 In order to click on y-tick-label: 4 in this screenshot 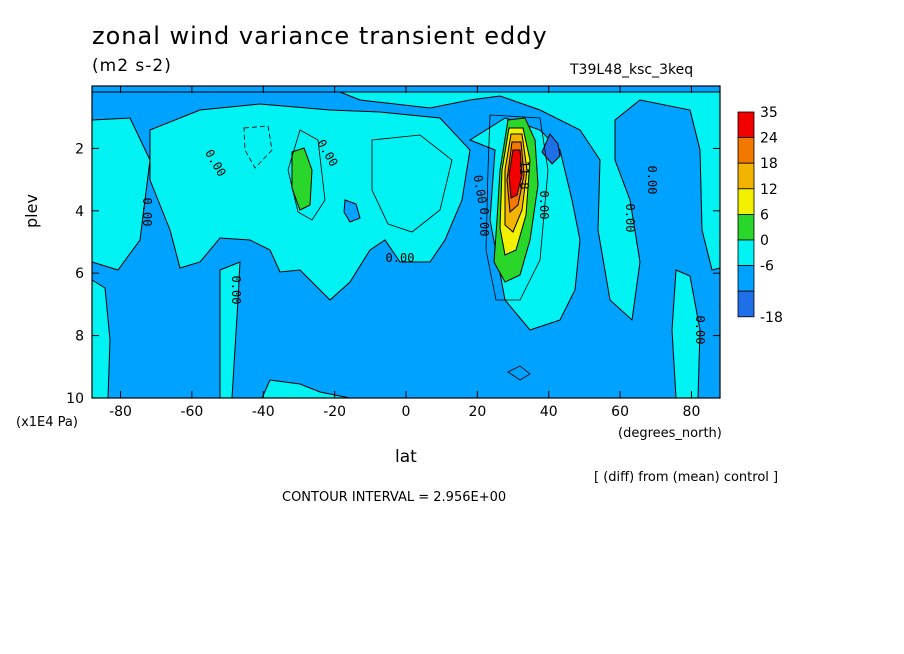, I will do `click(79, 212)`.